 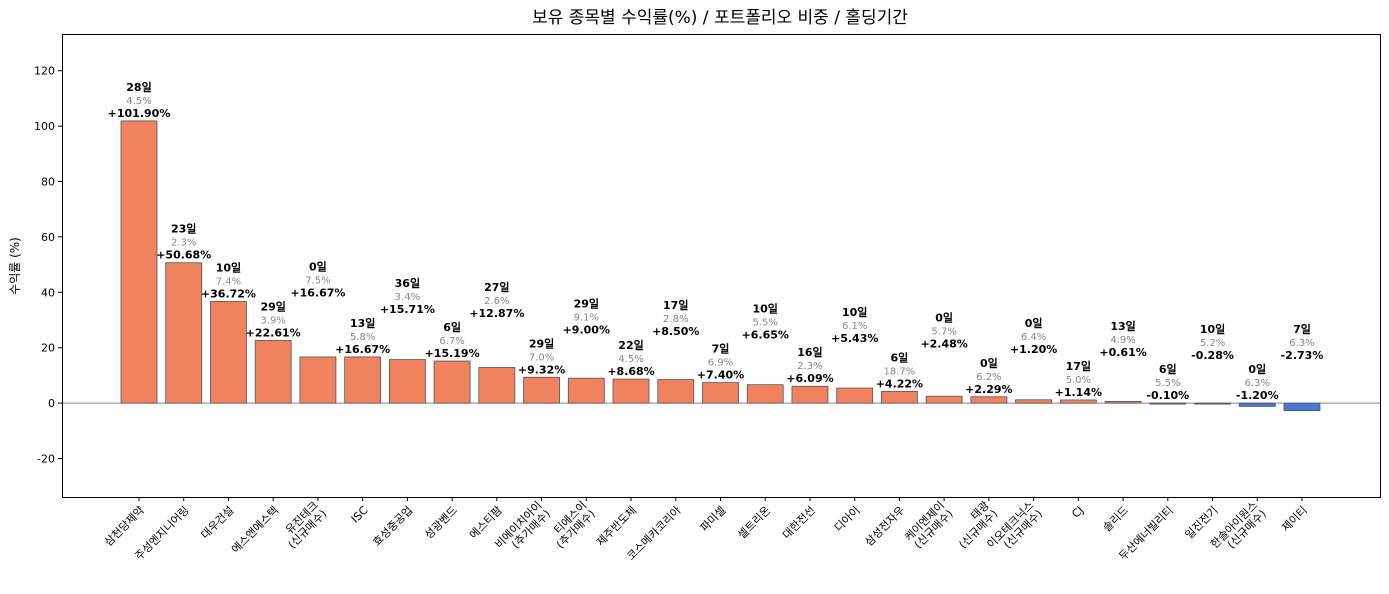 What do you see at coordinates (273, 332) in the screenshot?
I see `return-label: +22.61%` at bounding box center [273, 332].